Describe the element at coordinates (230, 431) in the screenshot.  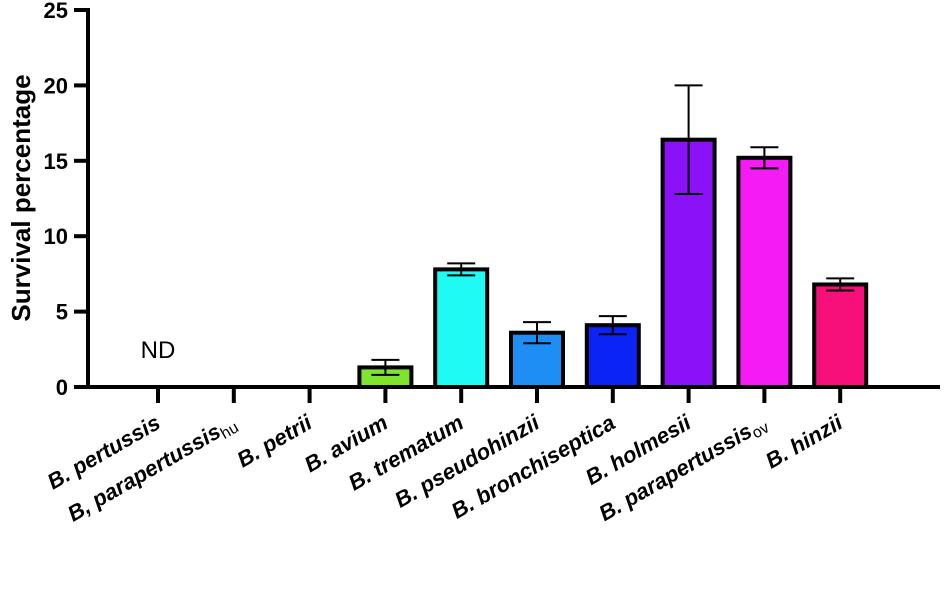
I see `x-tick-label-subscript: hu` at that location.